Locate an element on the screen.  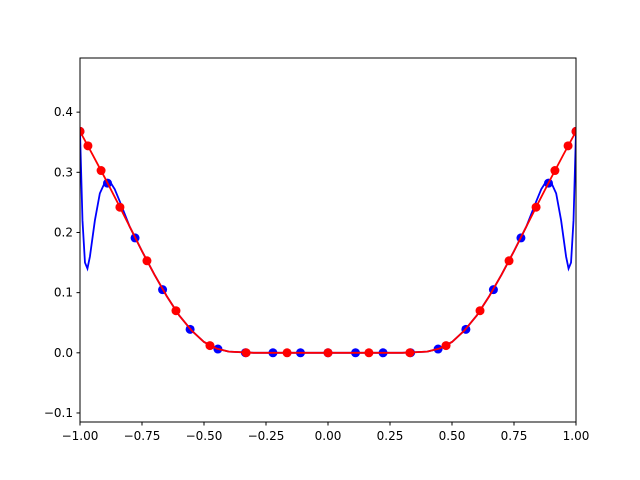
y-tick-label: −0.1 is located at coordinates (58, 413).